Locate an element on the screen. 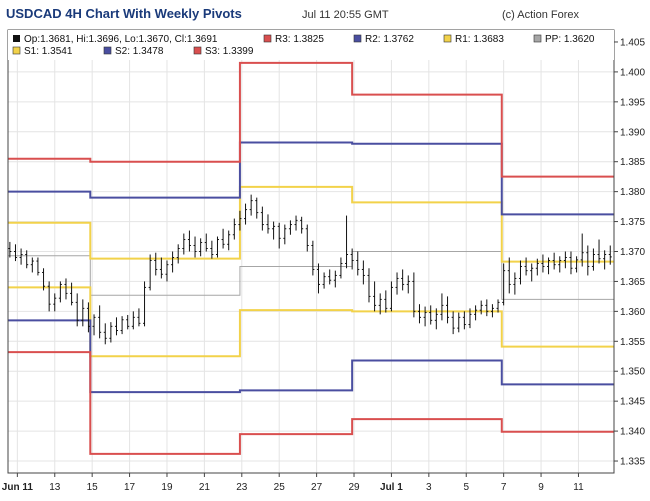 The height and width of the screenshot is (501, 650). pivot-line-r2 is located at coordinates (311, 178).